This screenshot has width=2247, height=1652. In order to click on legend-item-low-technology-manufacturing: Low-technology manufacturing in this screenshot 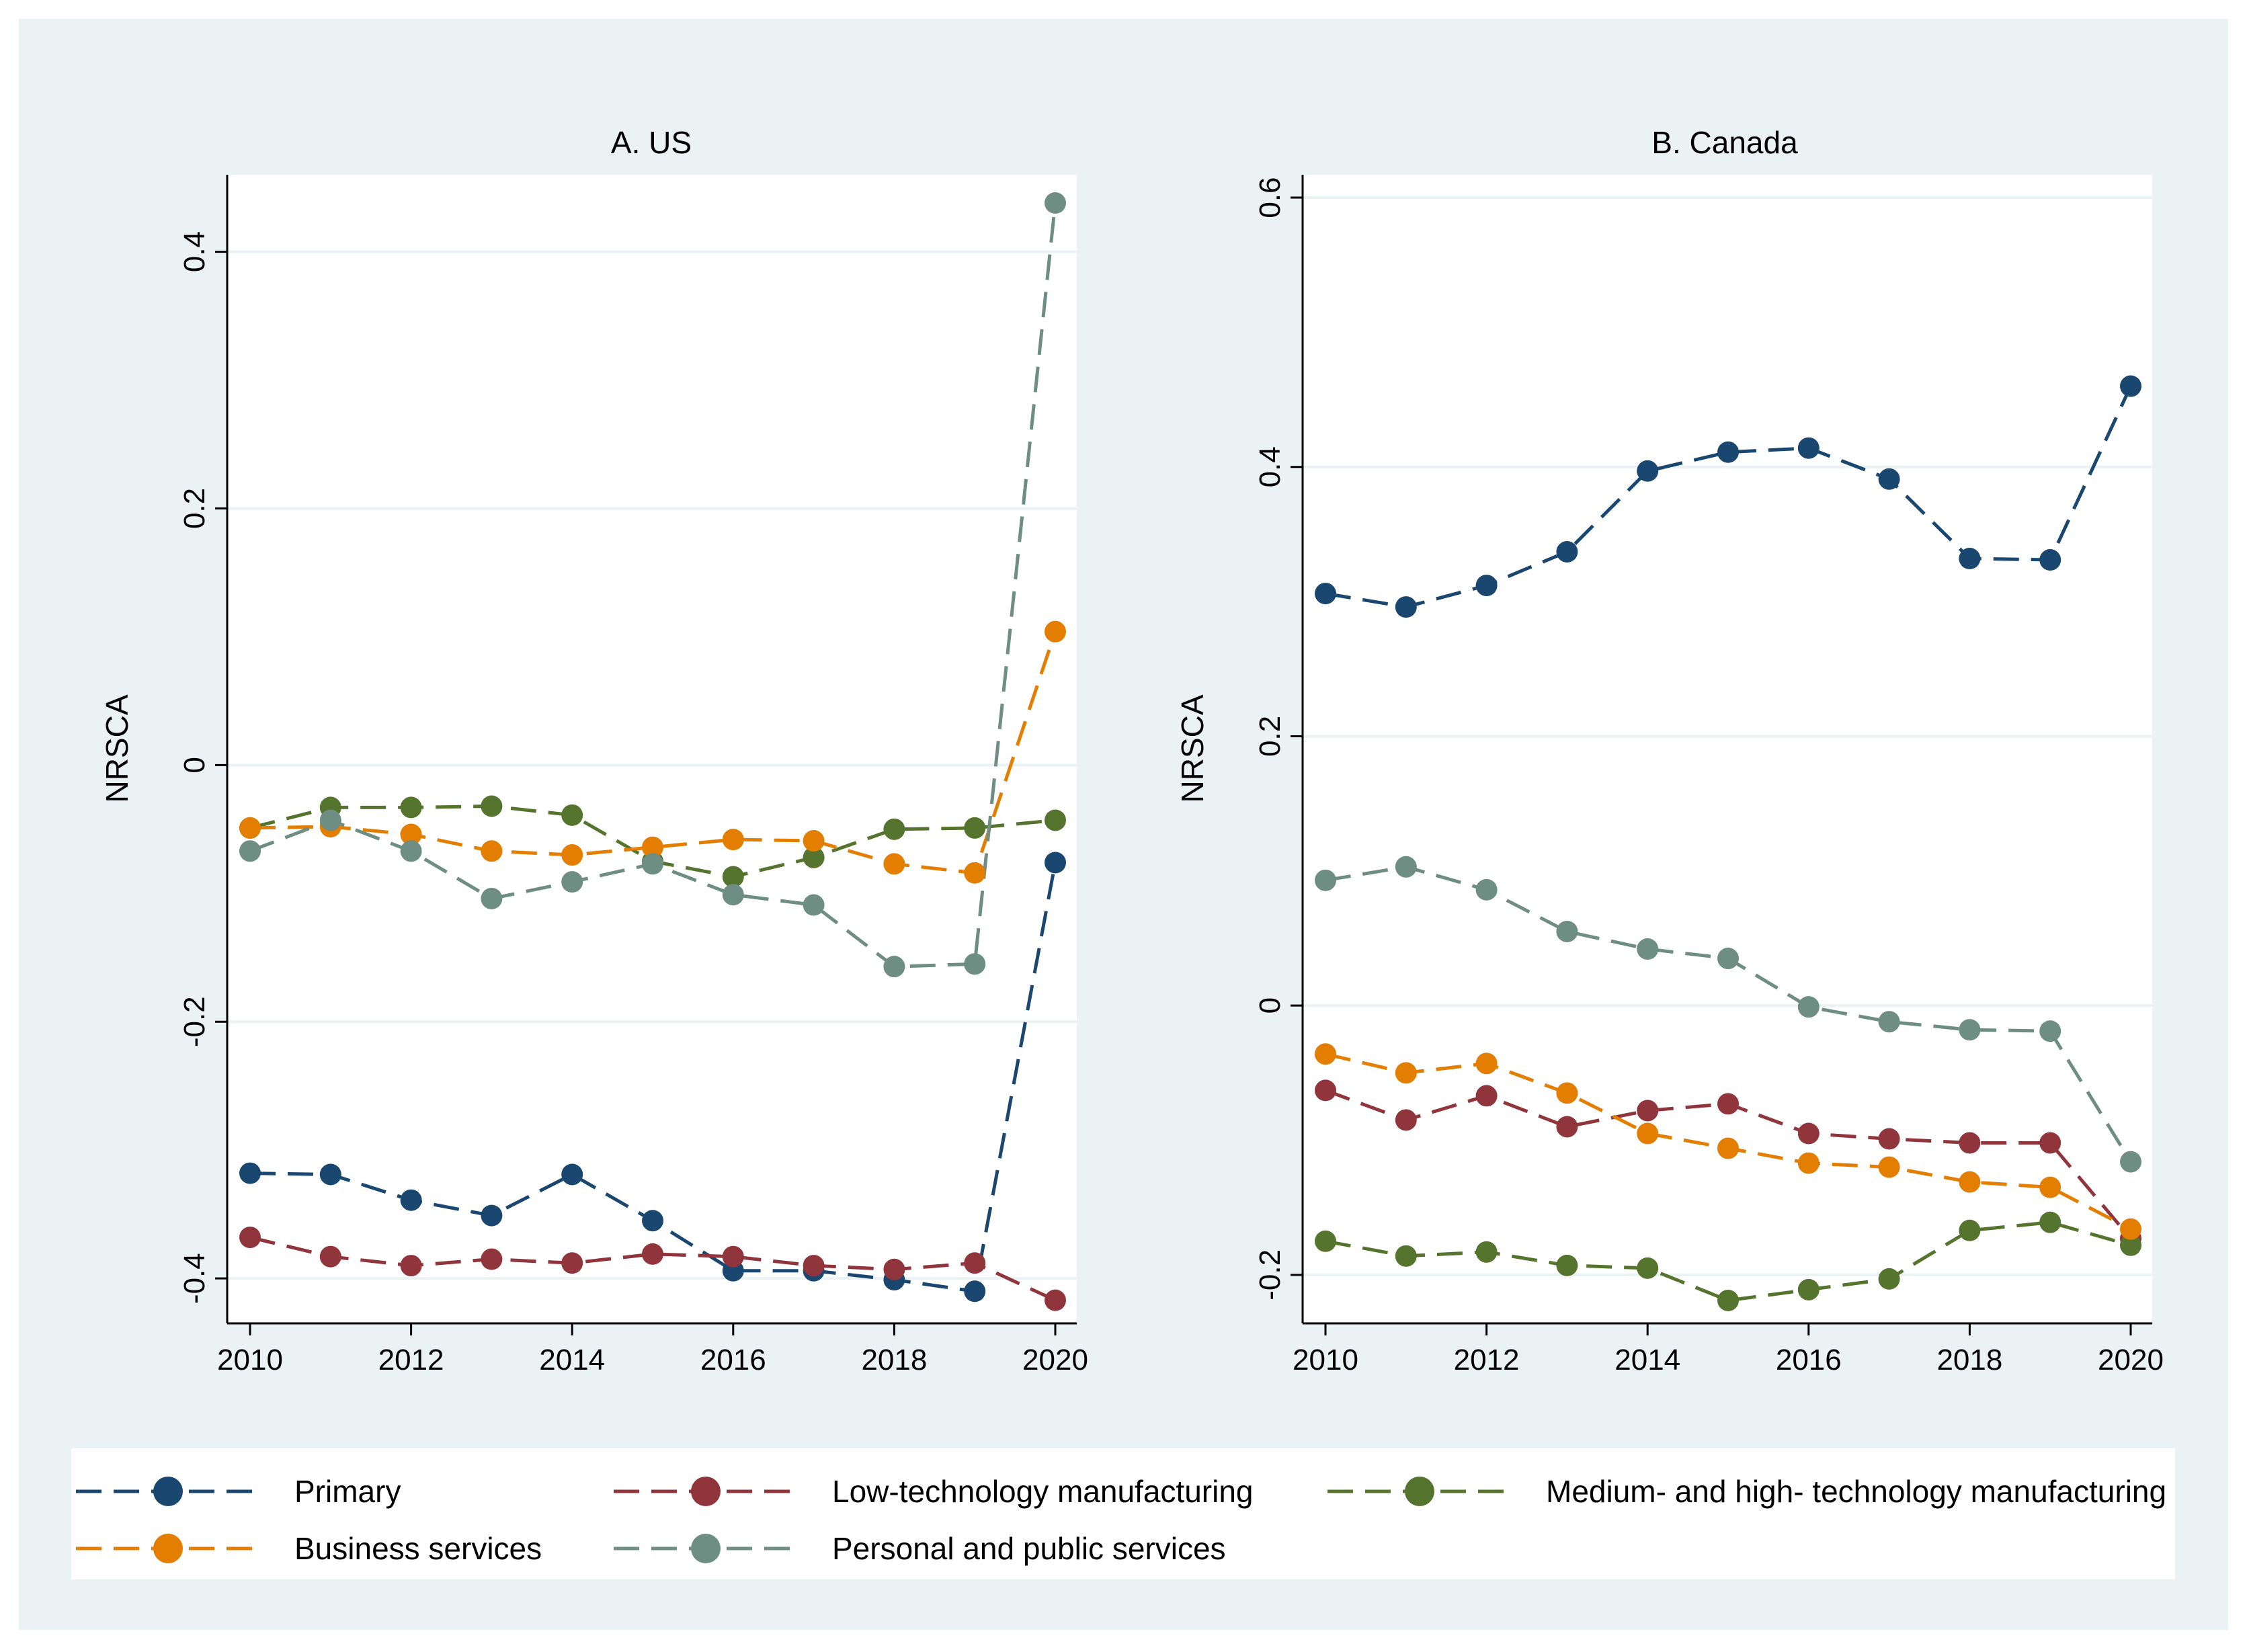, I will do `click(934, 1491)`.